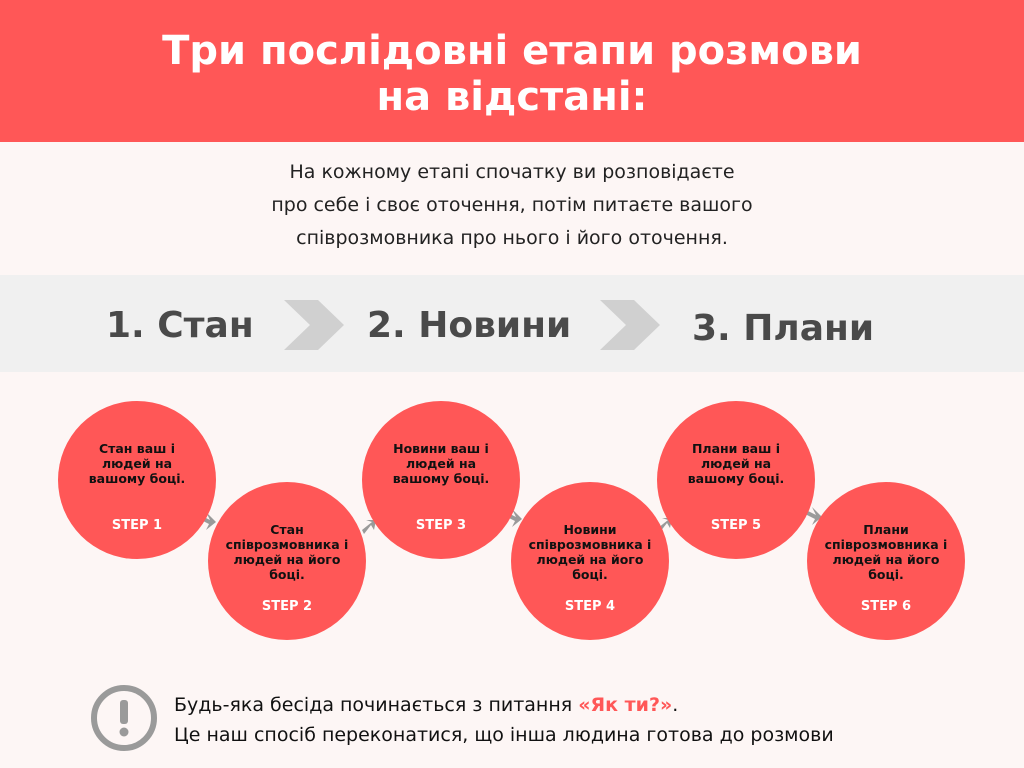 This screenshot has height=768, width=1024. Describe the element at coordinates (180, 325) in the screenshot. I see `stage: 1. Стан` at that location.